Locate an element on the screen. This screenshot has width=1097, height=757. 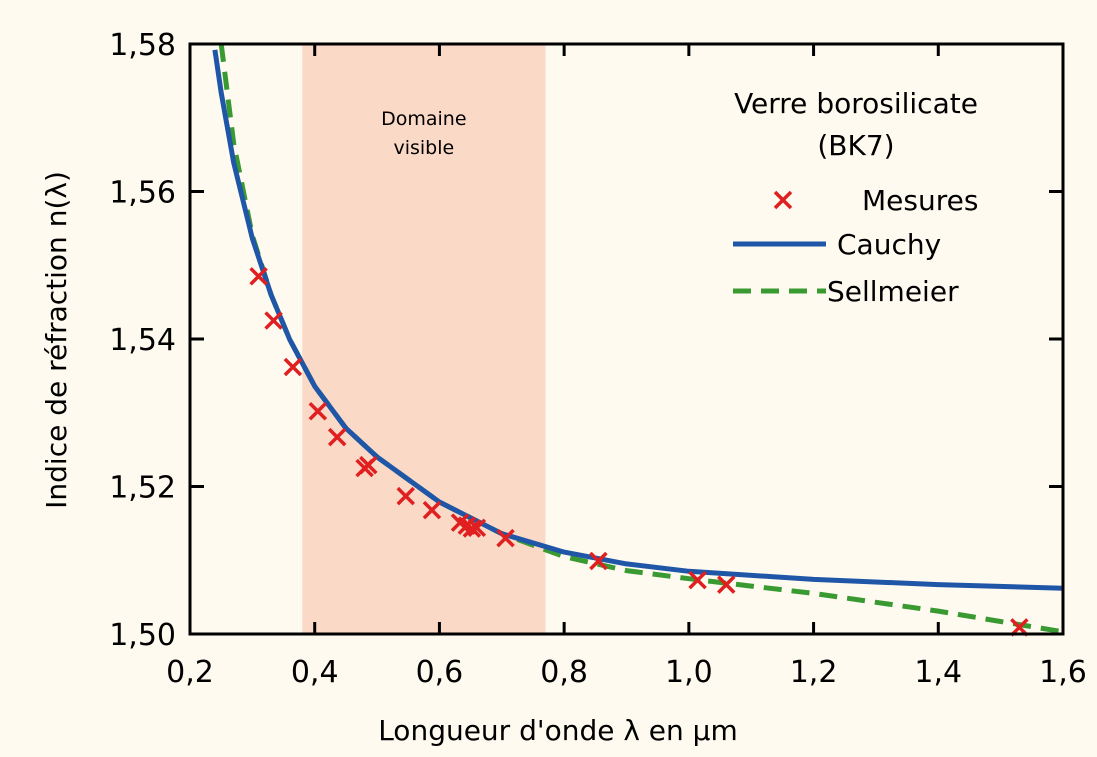
x-tick-label: 1,0 is located at coordinates (689, 672).